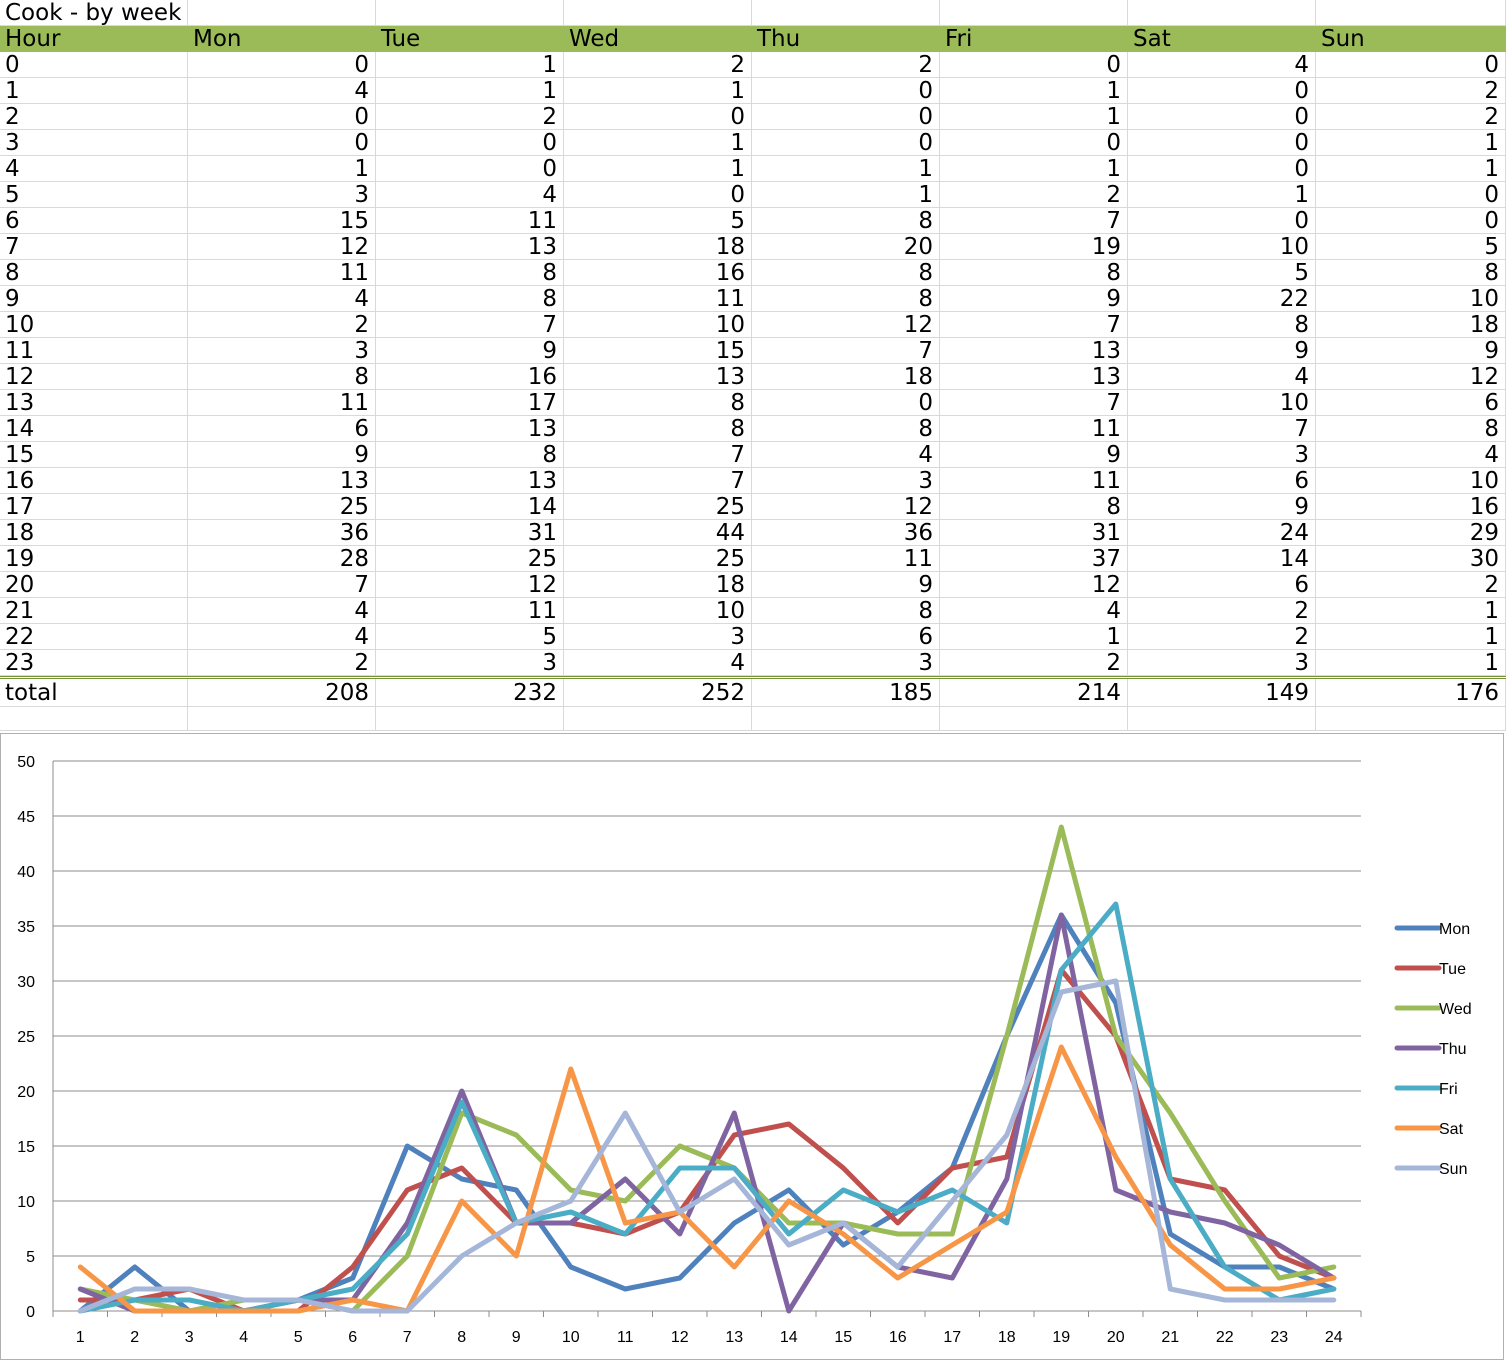 The image size is (1506, 1362). I want to click on header-cell-sat: Sat, so click(1222, 39).